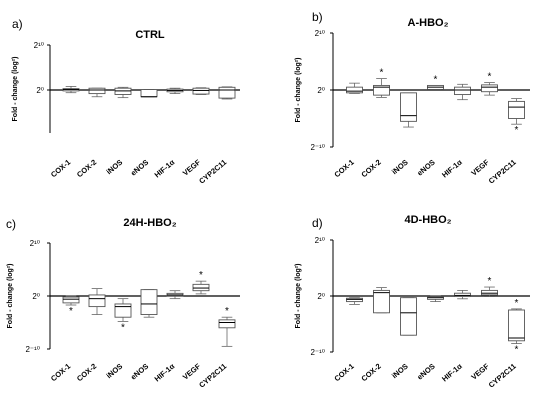 This screenshot has width=550, height=411. What do you see at coordinates (427, 220) in the screenshot?
I see `panel-title: 4D-HBO₂` at bounding box center [427, 220].